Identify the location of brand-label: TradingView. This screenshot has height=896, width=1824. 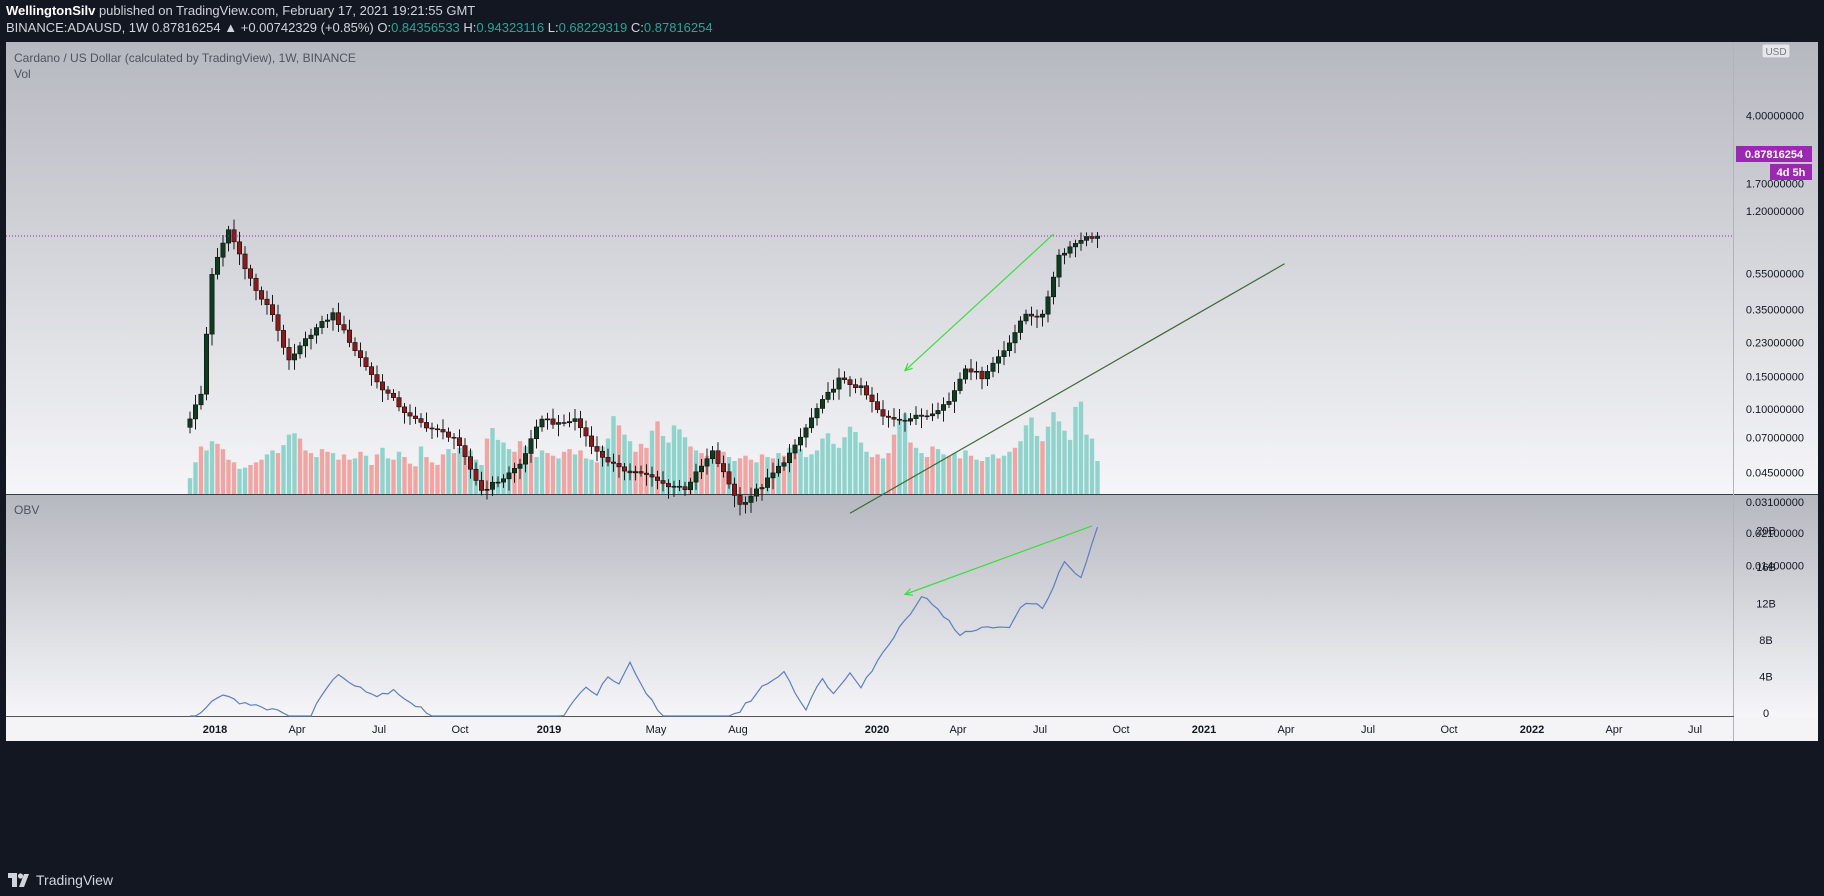
(75, 880).